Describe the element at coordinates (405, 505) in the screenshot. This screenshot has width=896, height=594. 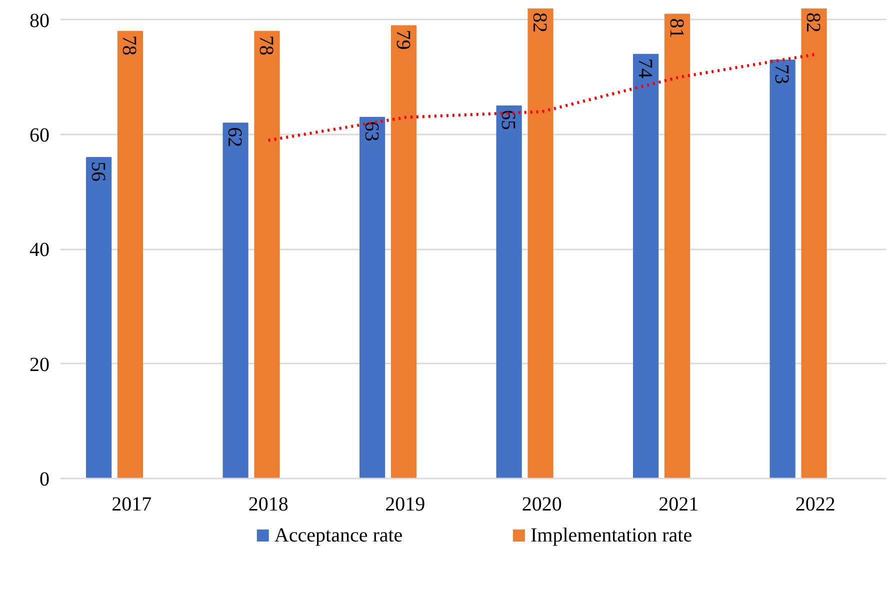
I see `x-tick-label: 2019` at that location.